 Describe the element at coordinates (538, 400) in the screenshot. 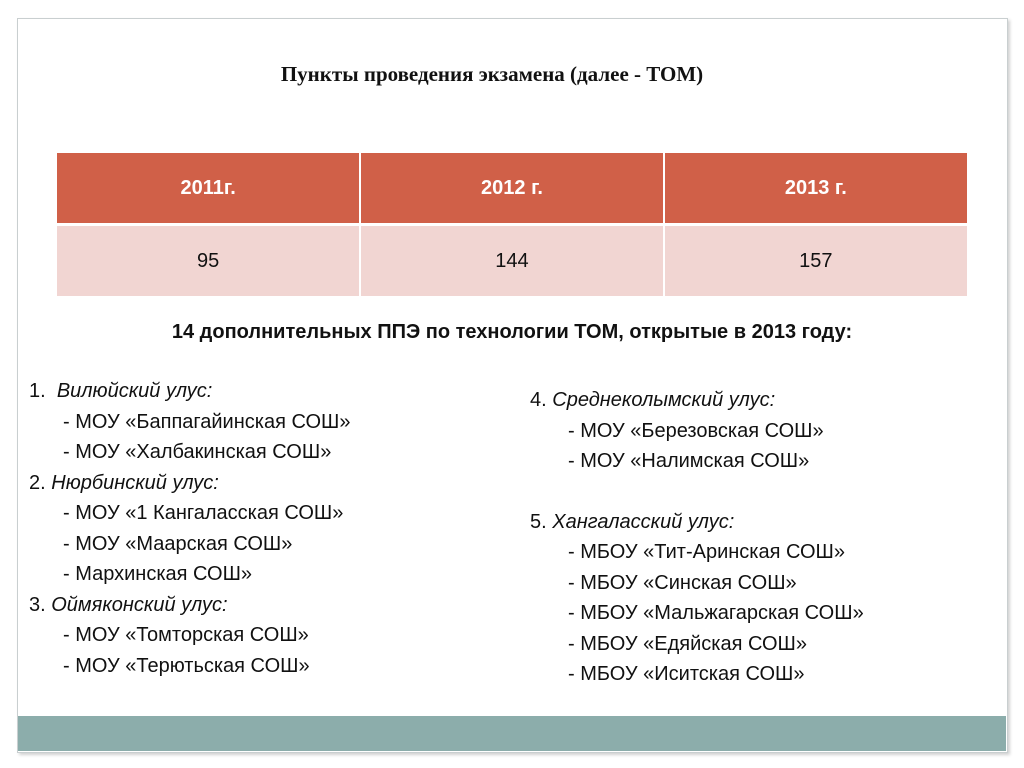

I see `region-number: 4.` at that location.